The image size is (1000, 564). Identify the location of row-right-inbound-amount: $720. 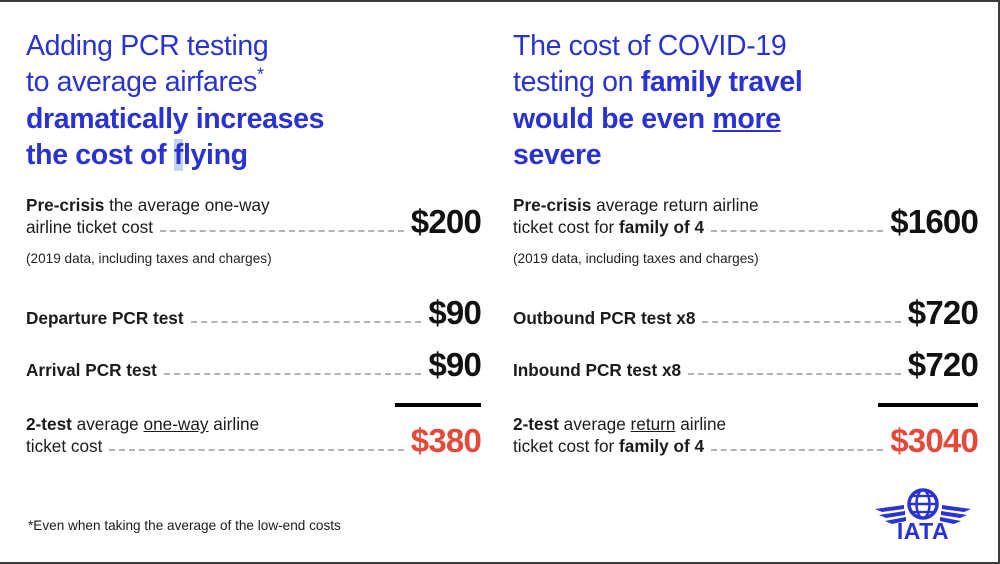
(943, 365).